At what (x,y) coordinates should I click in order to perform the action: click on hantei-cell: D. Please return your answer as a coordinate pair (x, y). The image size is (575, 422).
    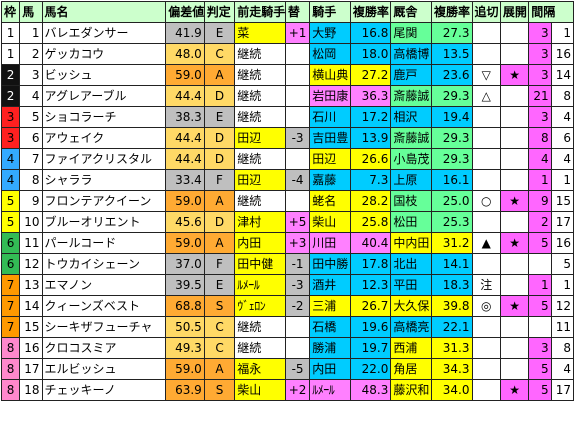
    Looking at the image, I should click on (219, 96).